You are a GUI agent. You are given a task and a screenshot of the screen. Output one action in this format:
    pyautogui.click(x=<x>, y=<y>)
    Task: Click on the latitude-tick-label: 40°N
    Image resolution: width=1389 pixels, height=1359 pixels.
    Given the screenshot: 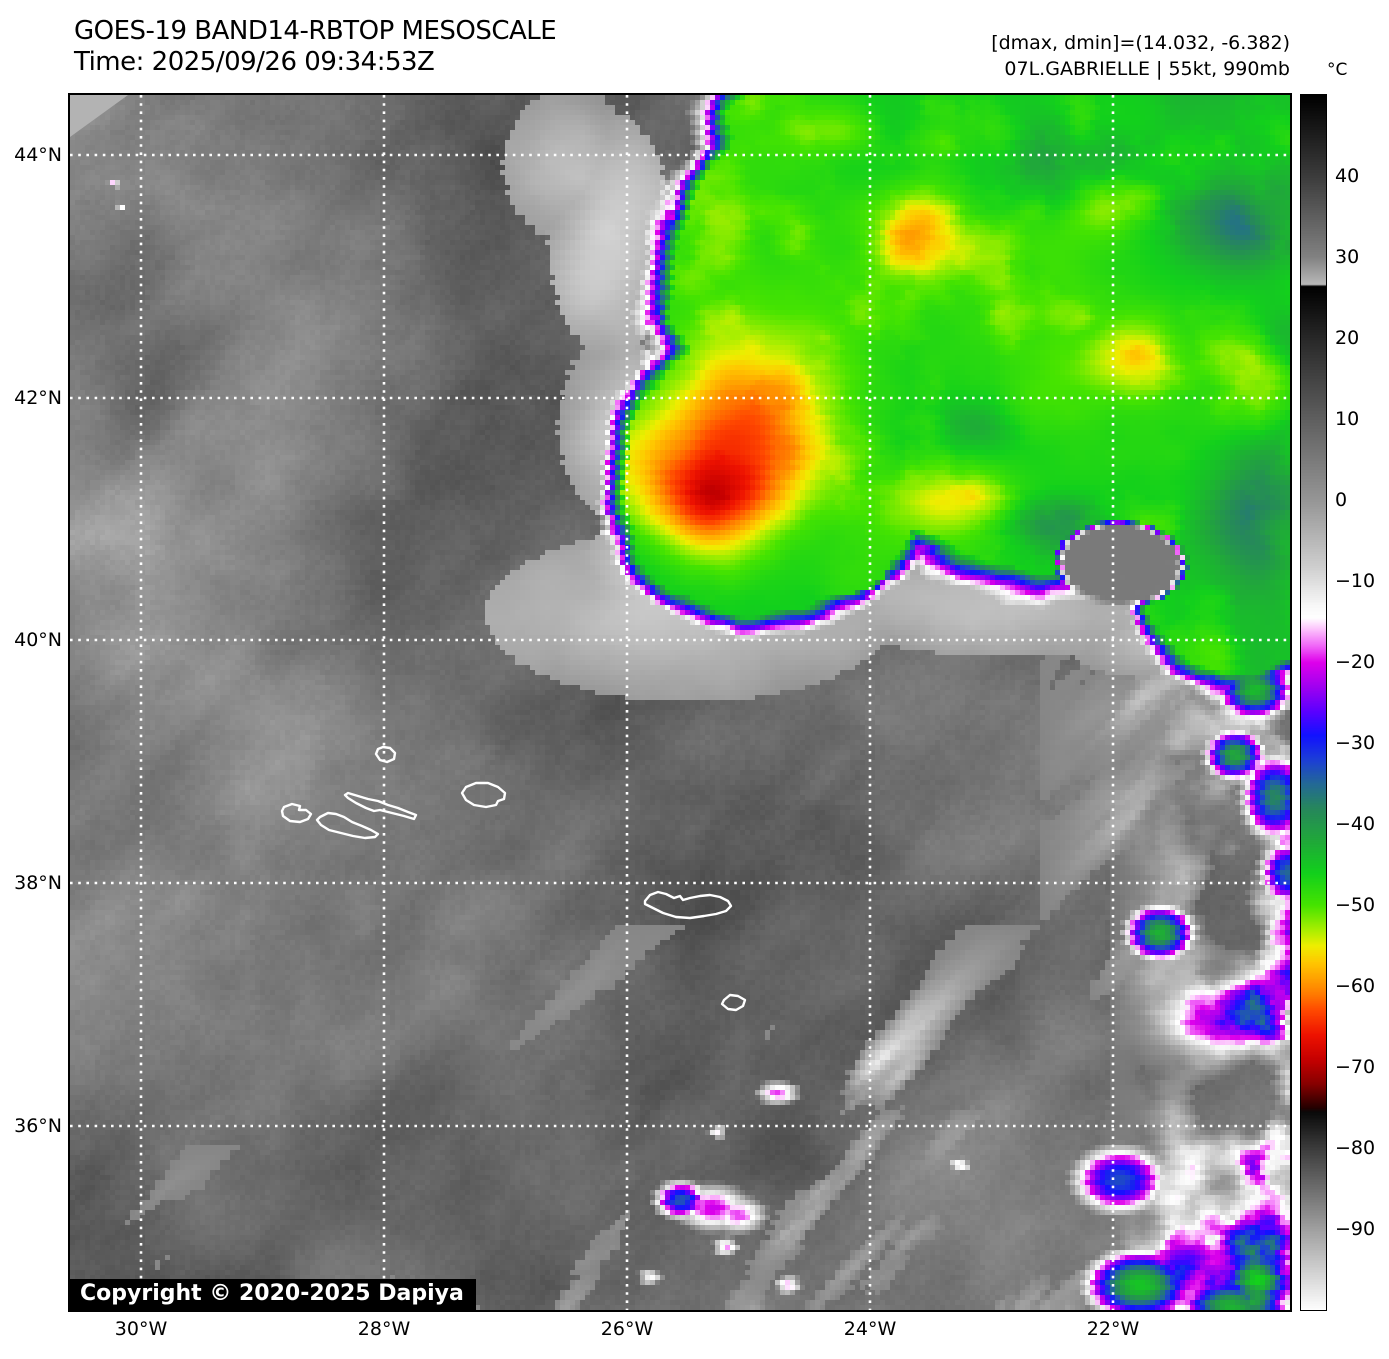 What is the action you would take?
    pyautogui.click(x=38, y=640)
    